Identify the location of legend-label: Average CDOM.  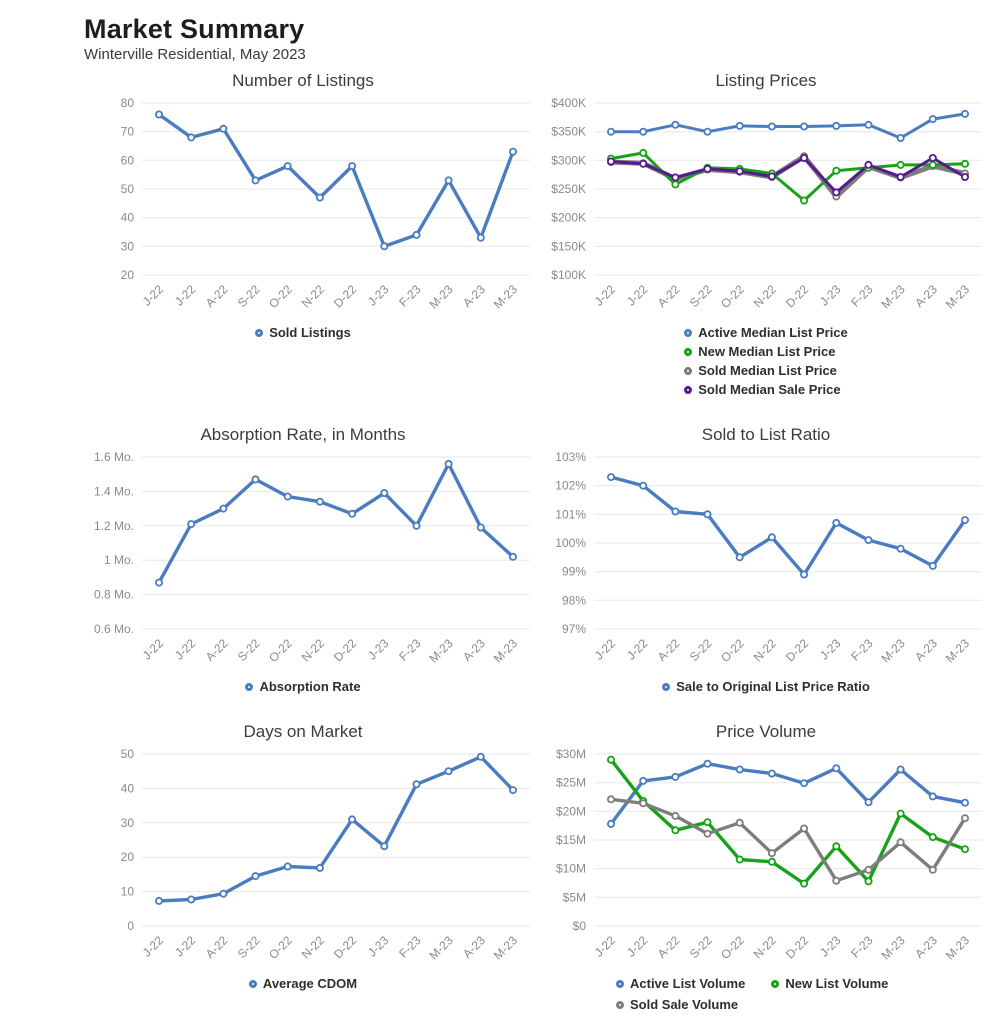
(310, 983).